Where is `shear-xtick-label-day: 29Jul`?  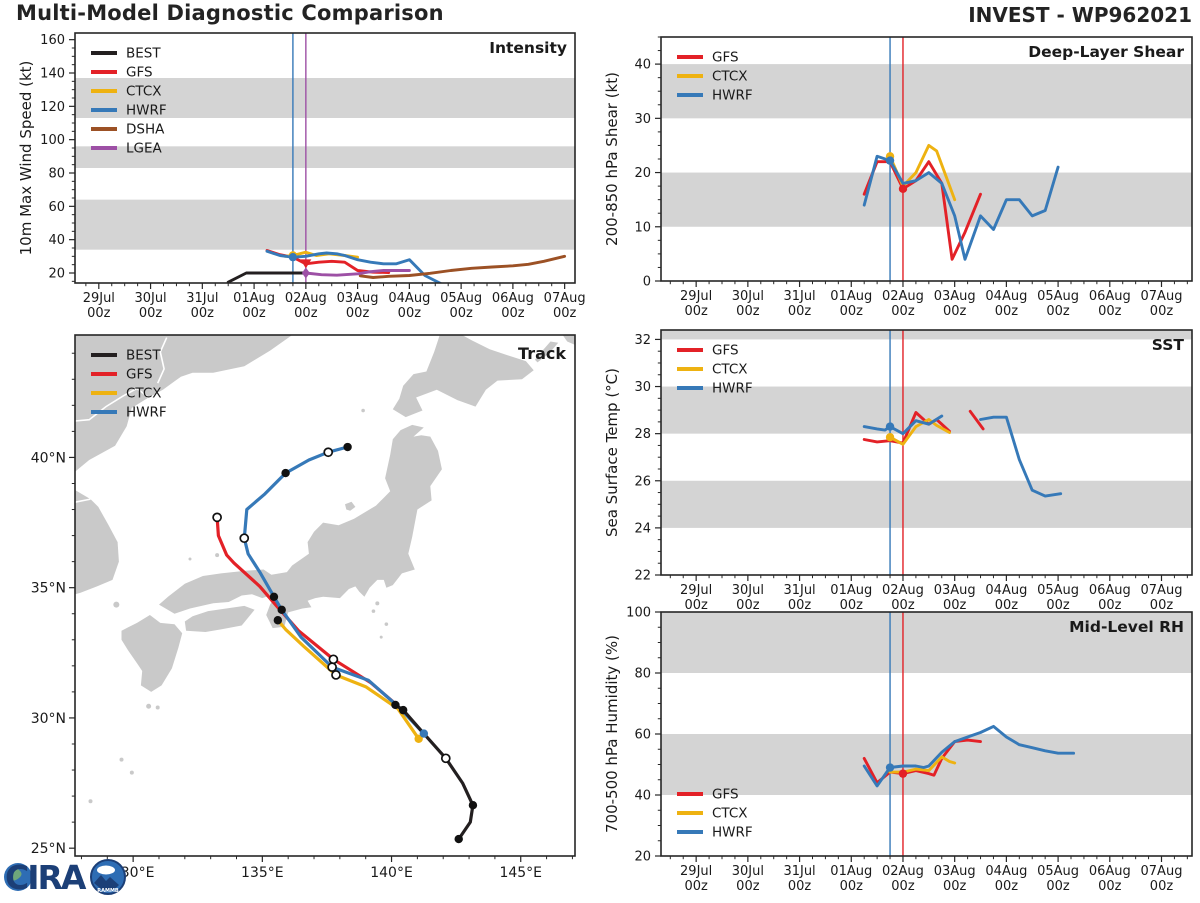
shear-xtick-label-day: 29Jul is located at coordinates (696, 296).